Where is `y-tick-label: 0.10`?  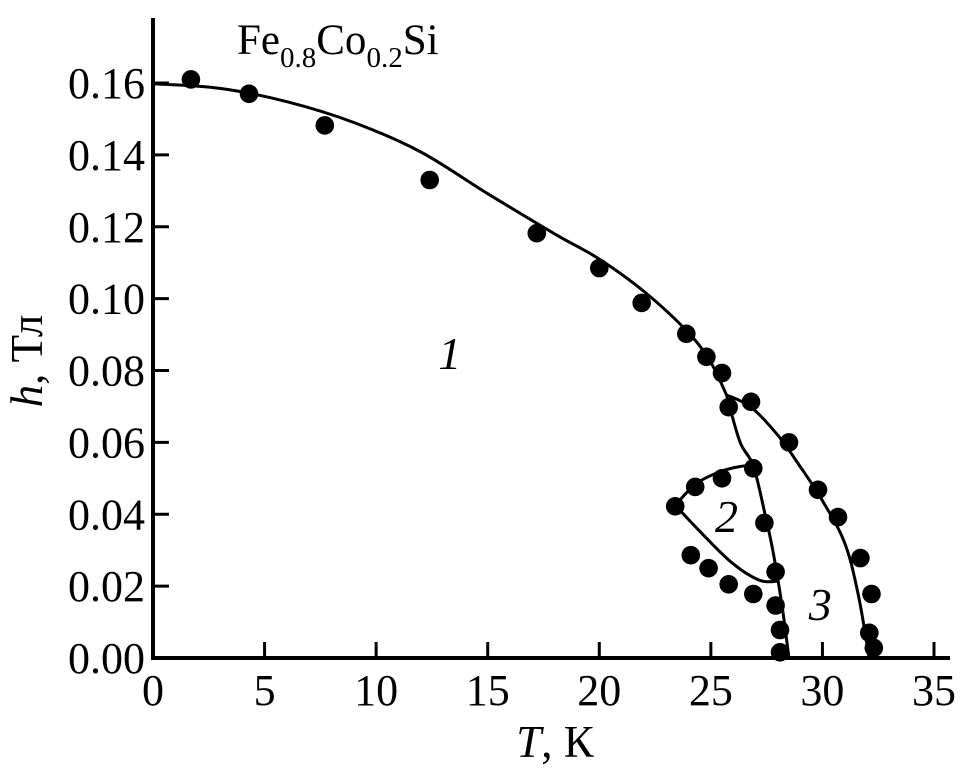 y-tick-label: 0.10 is located at coordinates (106, 299).